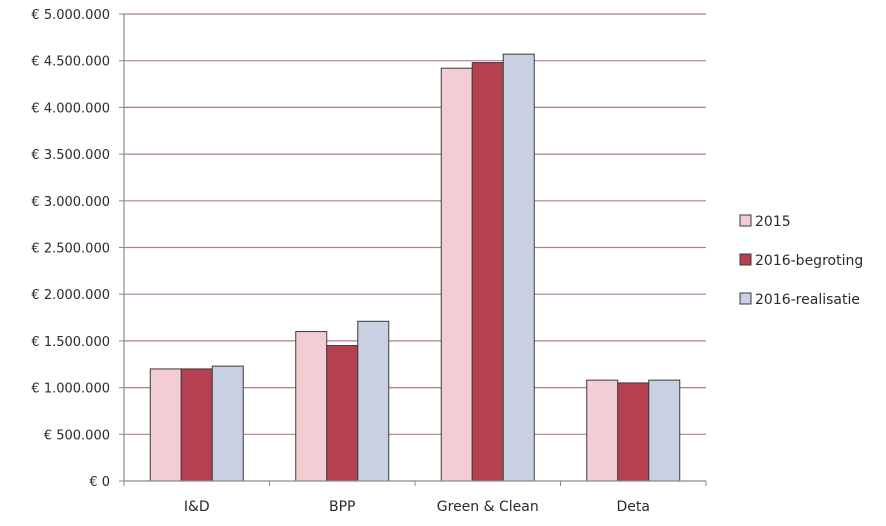 The image size is (886, 526). I want to click on legend-label: 2016-realisatie, so click(807, 300).